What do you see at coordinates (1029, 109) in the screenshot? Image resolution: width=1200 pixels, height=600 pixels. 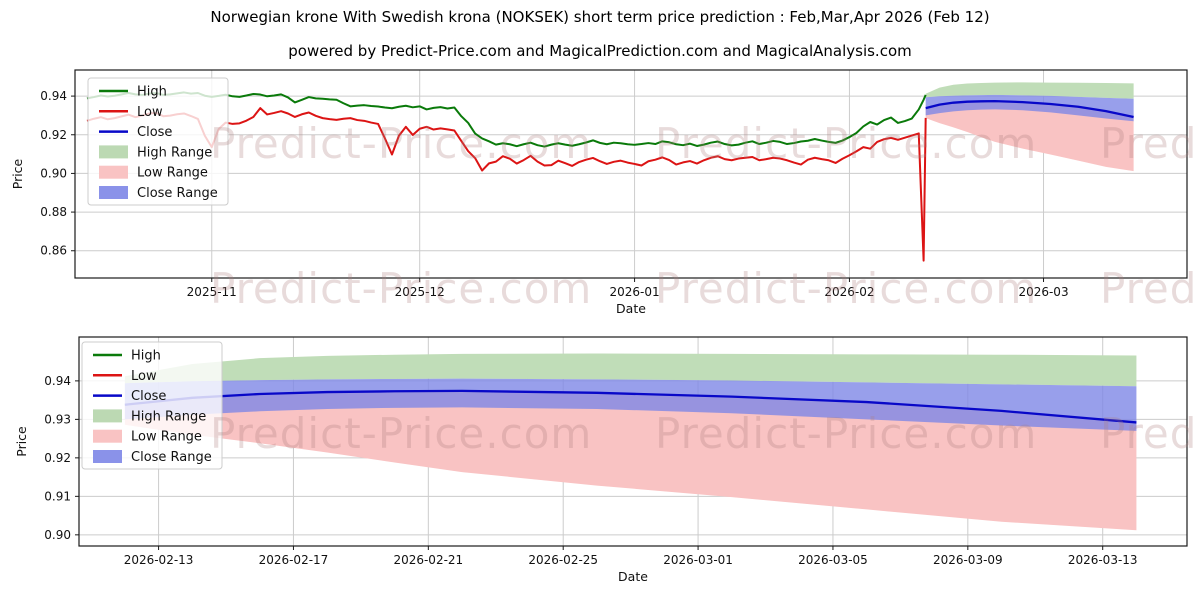 I see `top-chart-close-line` at bounding box center [1029, 109].